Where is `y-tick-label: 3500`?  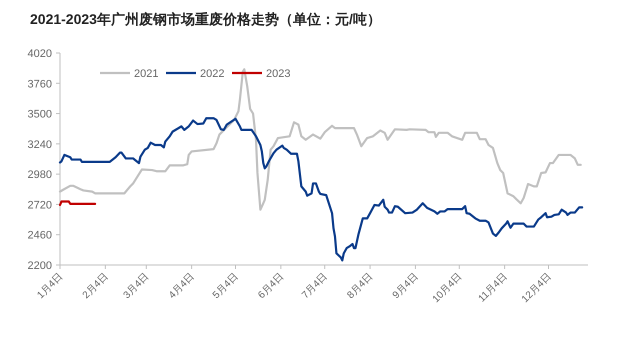 y-tick-label: 3500 is located at coordinates (40, 114).